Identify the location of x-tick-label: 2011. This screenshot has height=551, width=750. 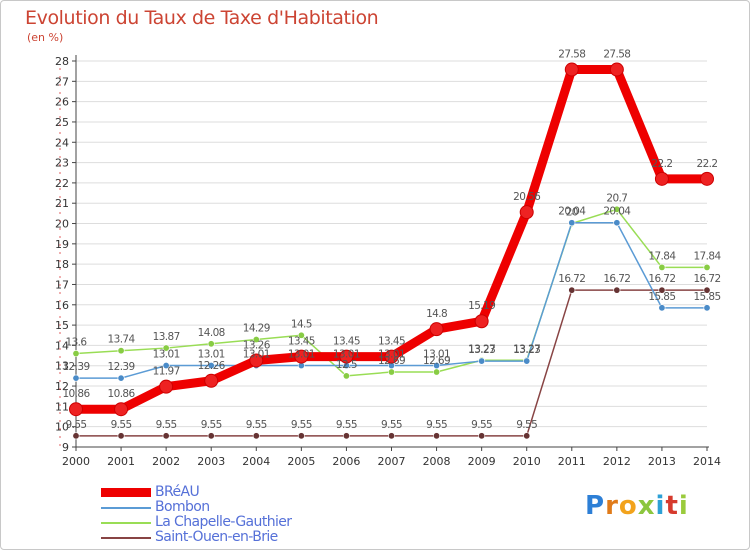
(572, 461).